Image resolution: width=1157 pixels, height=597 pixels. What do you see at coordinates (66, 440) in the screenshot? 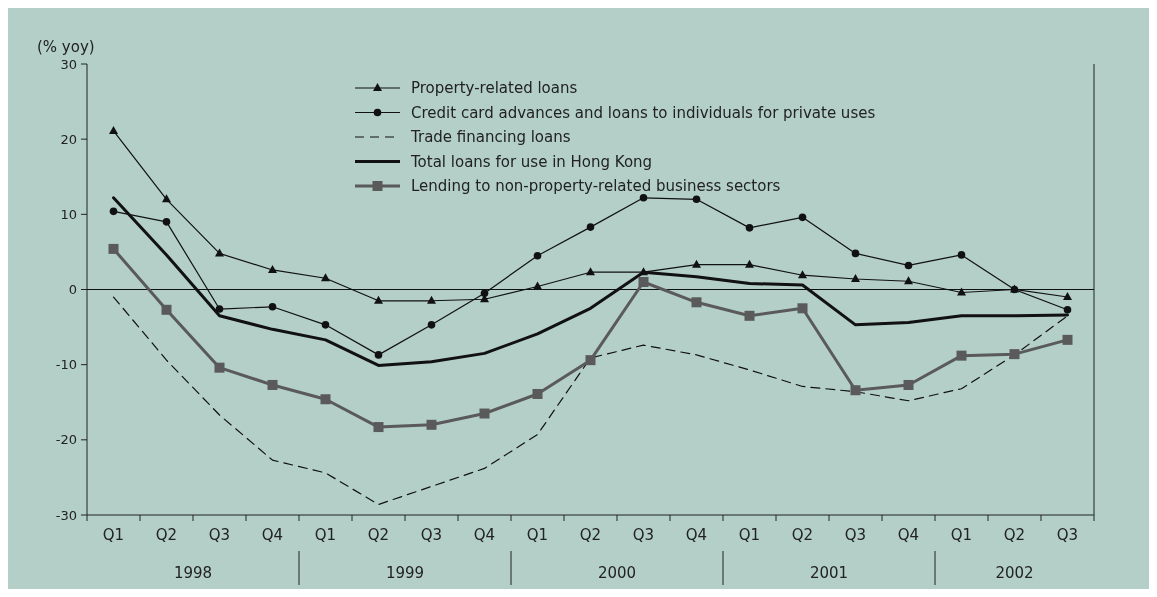
I see `y-tick-label: -20` at bounding box center [66, 440].